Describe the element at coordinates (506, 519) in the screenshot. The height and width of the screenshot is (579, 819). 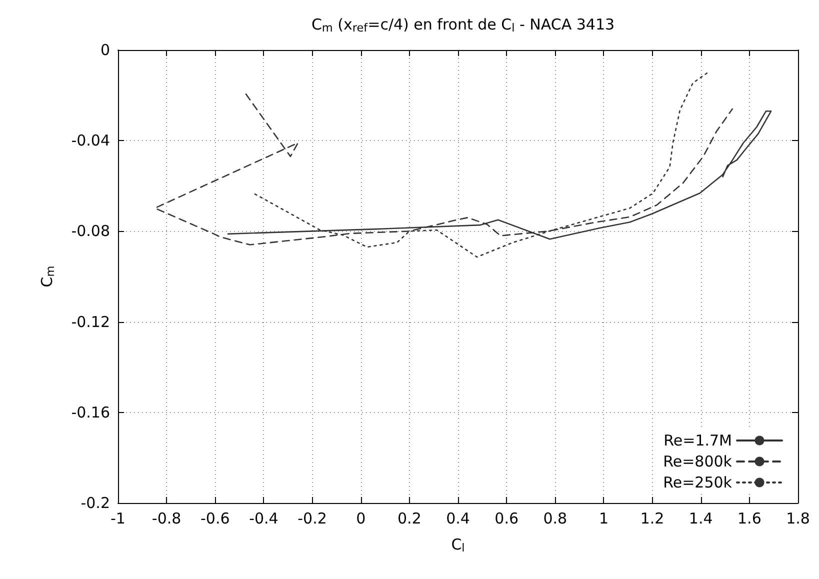
I see `x-tick-label: 0.6` at that location.